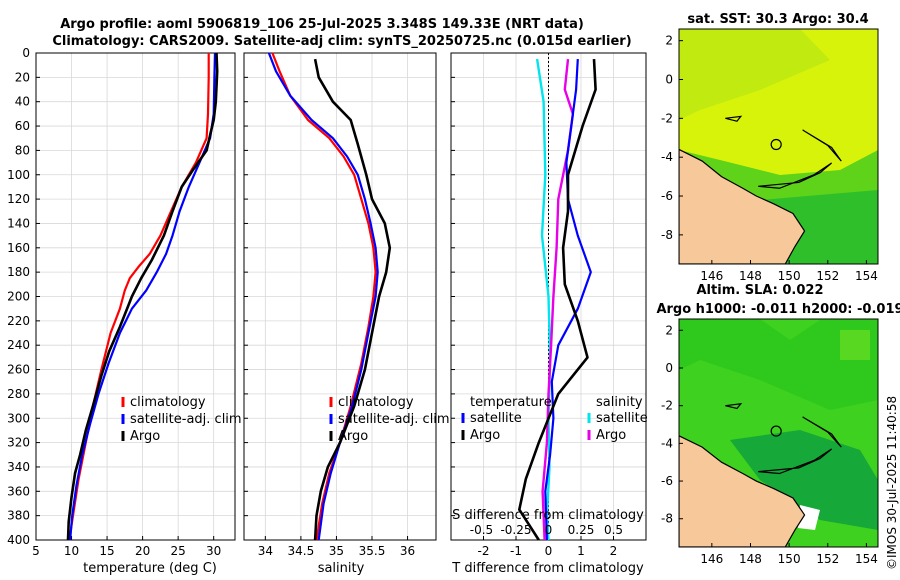 The width and height of the screenshot is (900, 580). Describe the element at coordinates (394, 419) in the screenshot. I see `legend-label: satellite-adj. clim` at that location.